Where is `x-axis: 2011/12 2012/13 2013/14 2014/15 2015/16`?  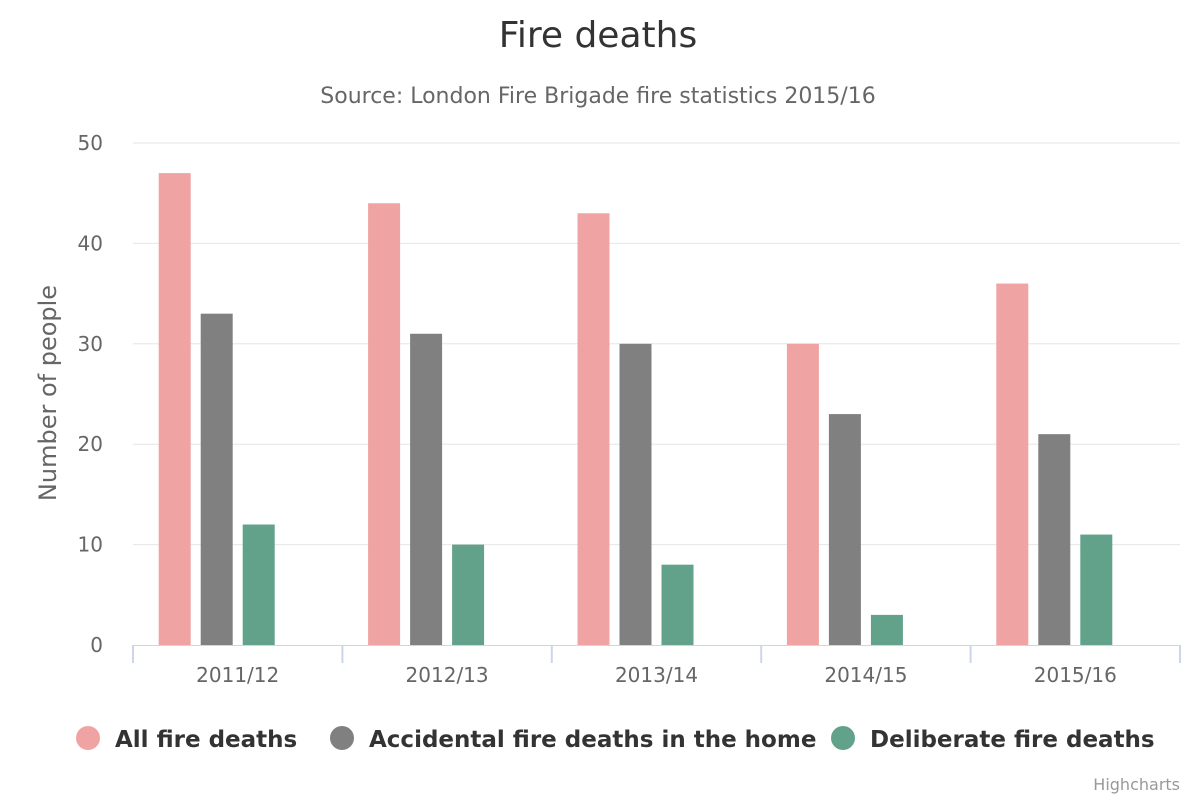 x-axis: 2011/12 2012/13 2013/14 2014/15 2015/16 is located at coordinates (656, 666).